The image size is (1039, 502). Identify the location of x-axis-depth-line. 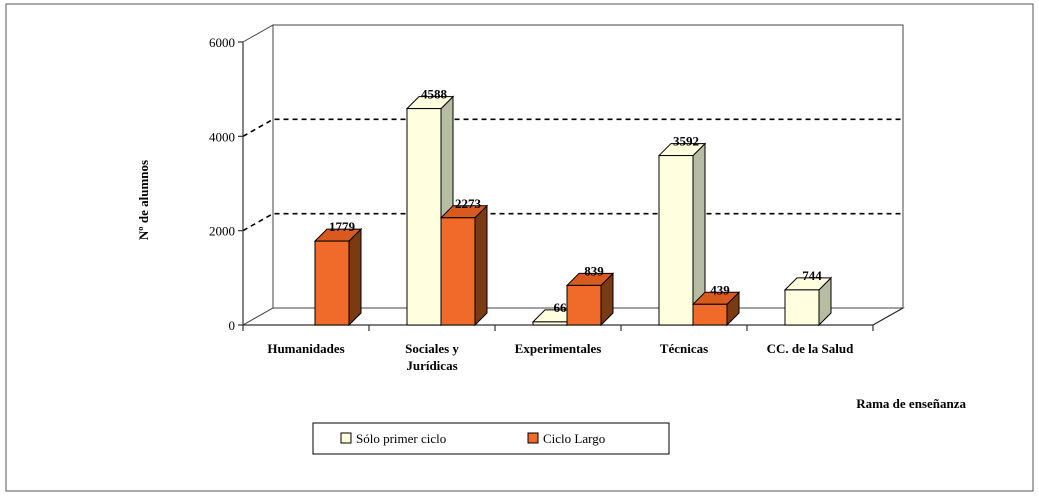
(888, 316).